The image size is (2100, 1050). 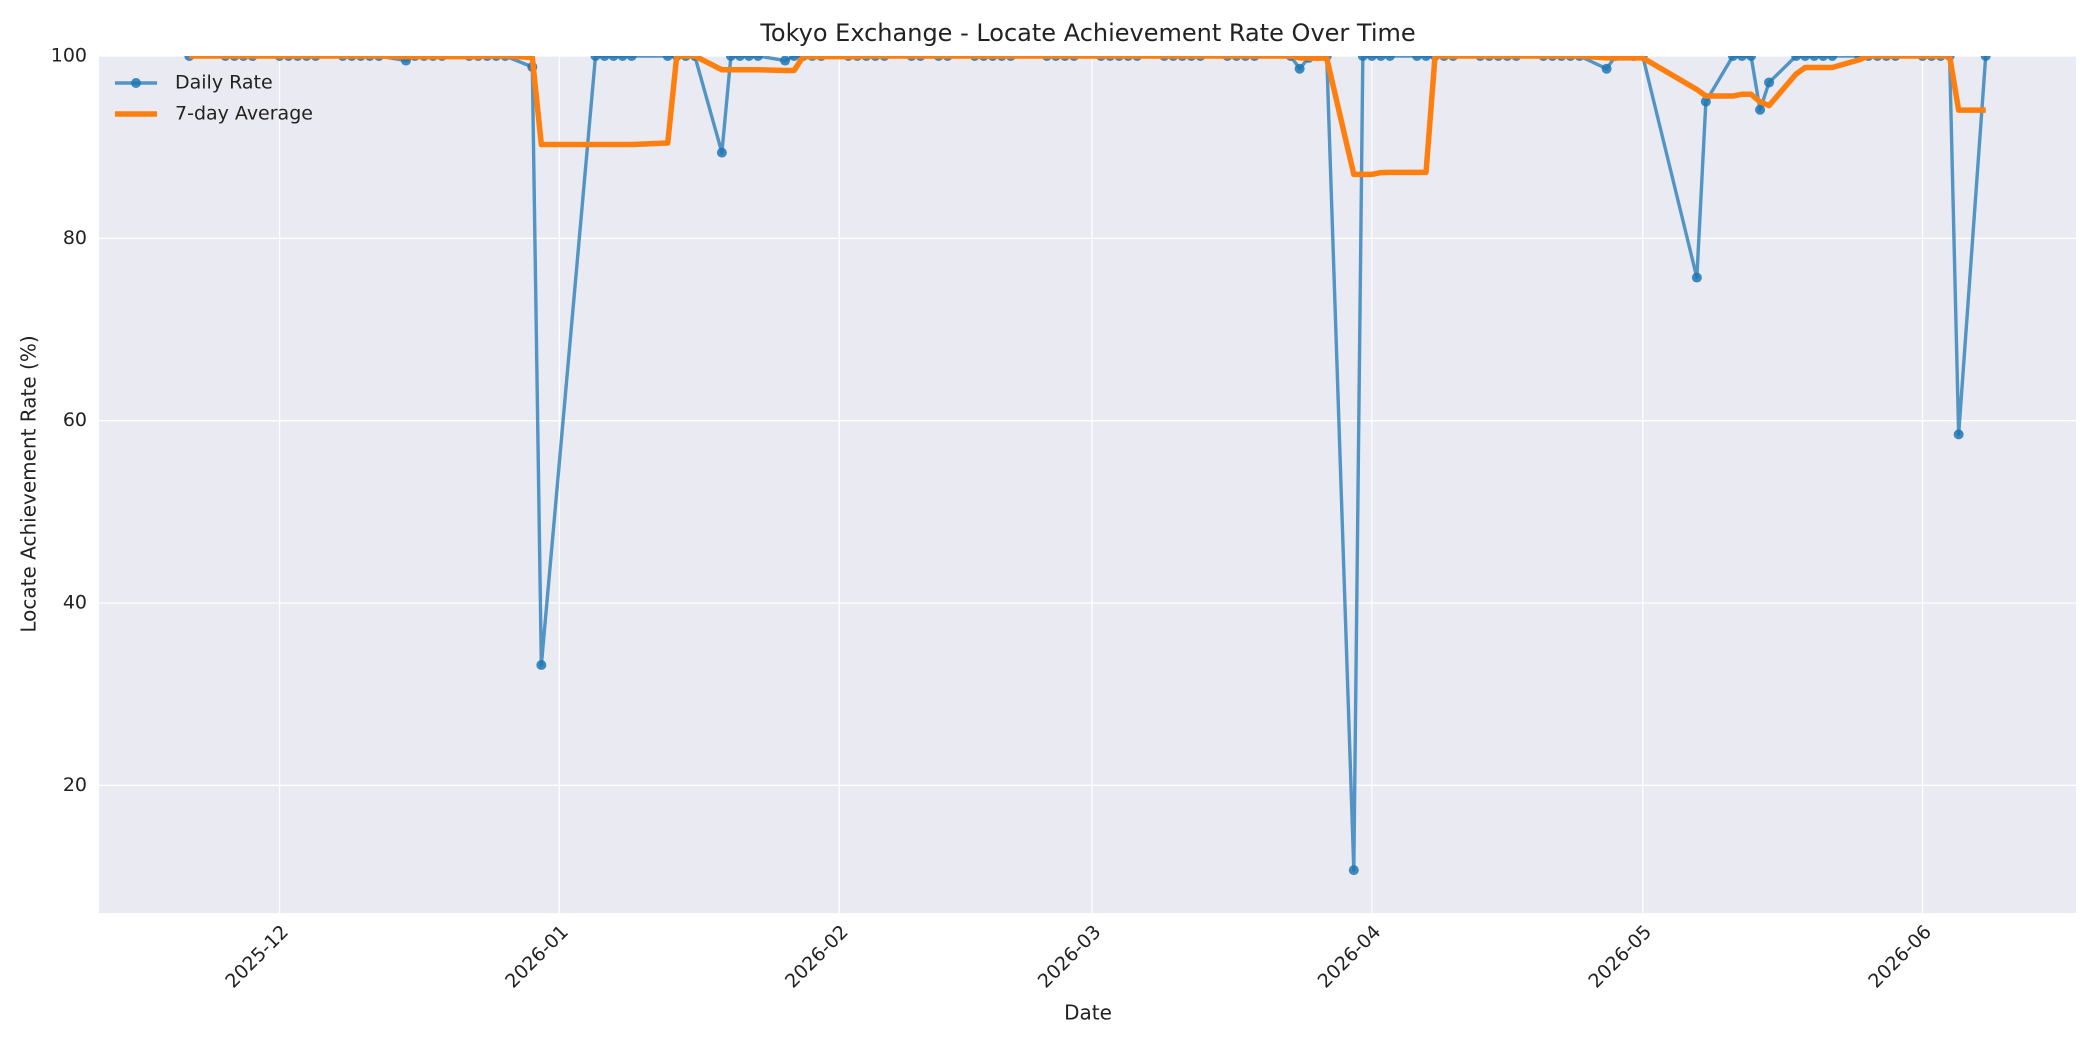 I want to click on legend-marker, so click(x=136, y=83).